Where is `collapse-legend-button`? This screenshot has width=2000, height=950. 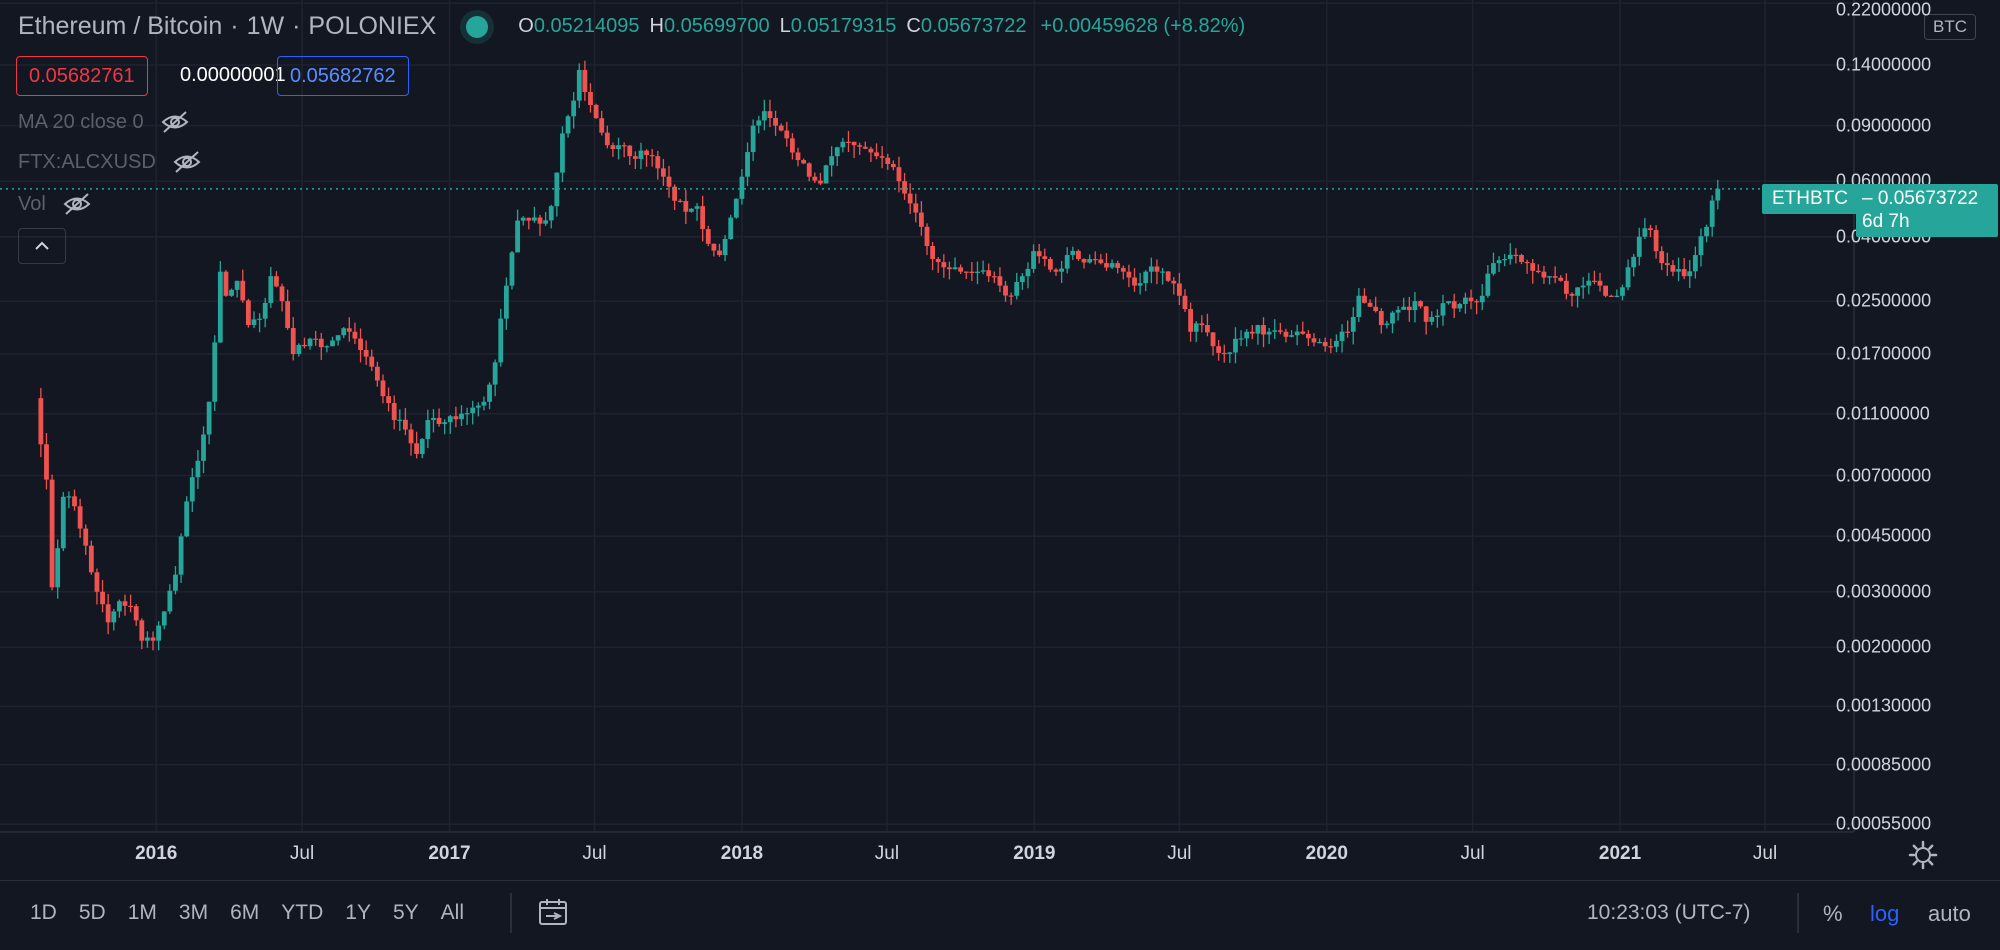
collapse-legend-button is located at coordinates (42, 246).